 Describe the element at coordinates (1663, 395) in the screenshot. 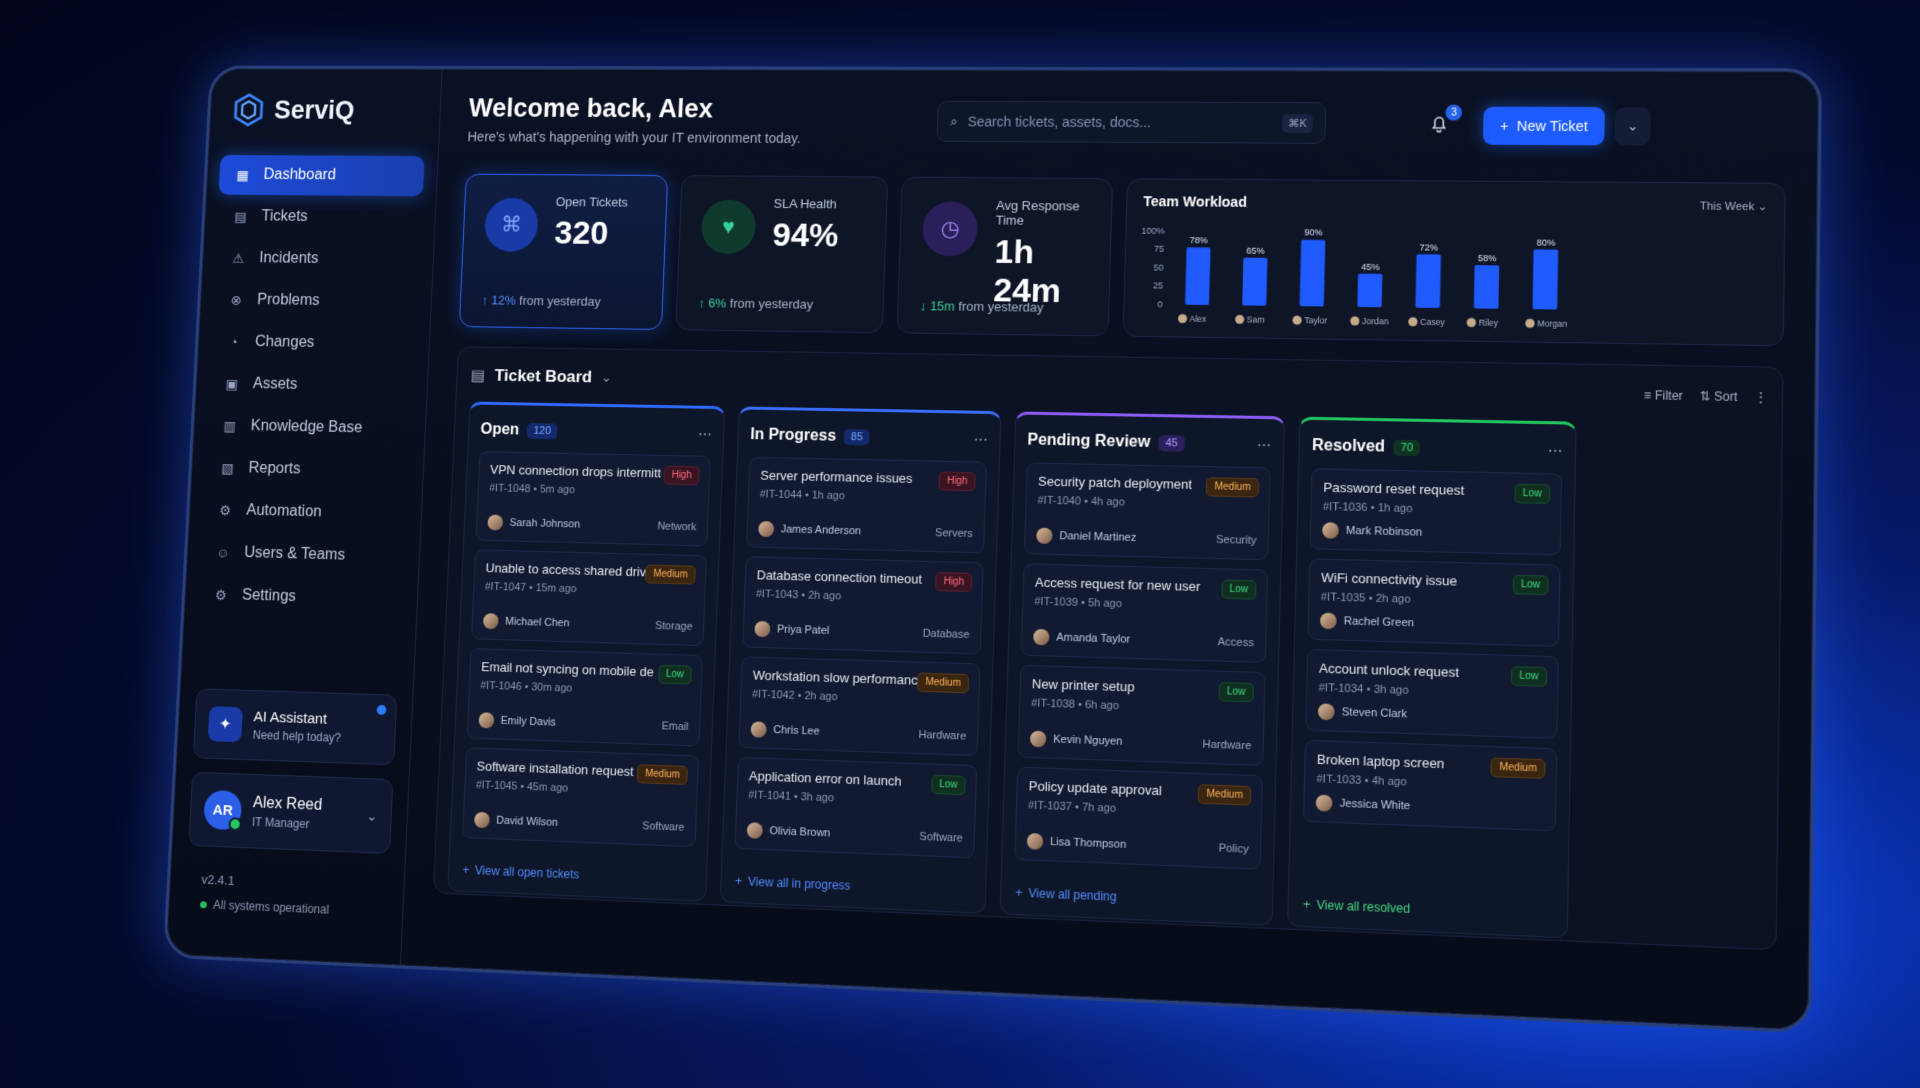

I see `filter-button: ≡ Filter` at that location.